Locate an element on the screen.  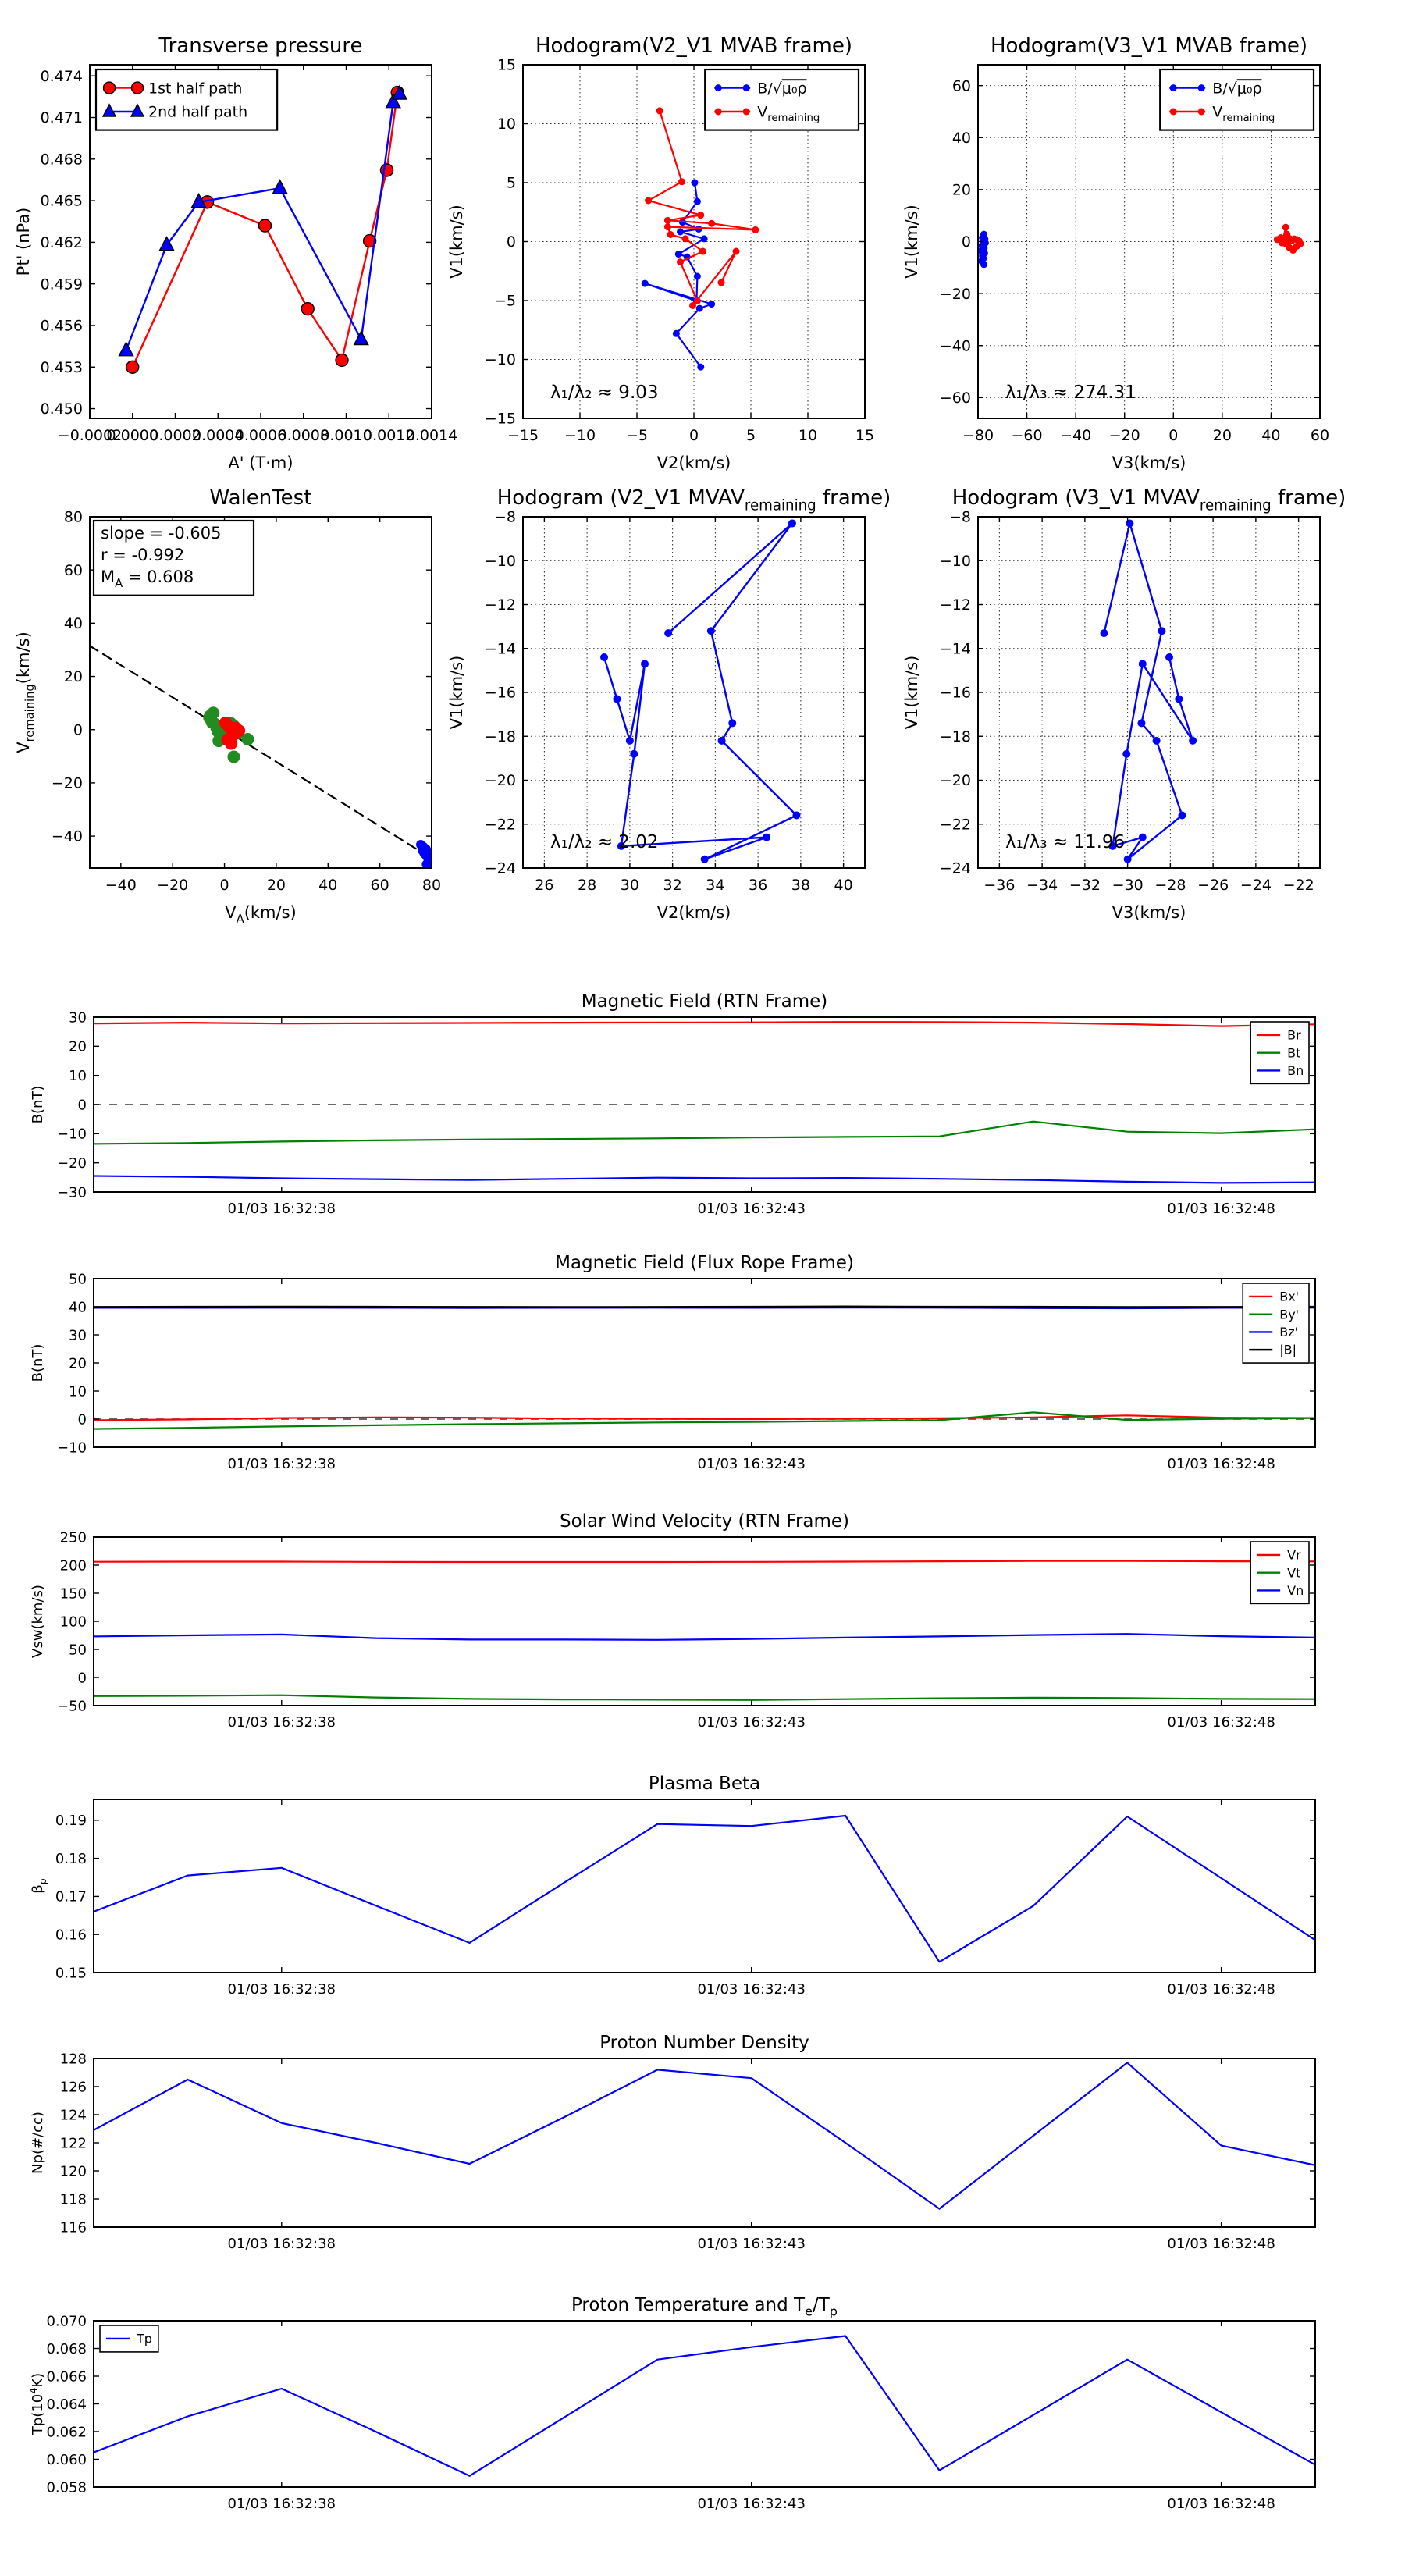
stats-line: MA = 0.608 is located at coordinates (147, 579).